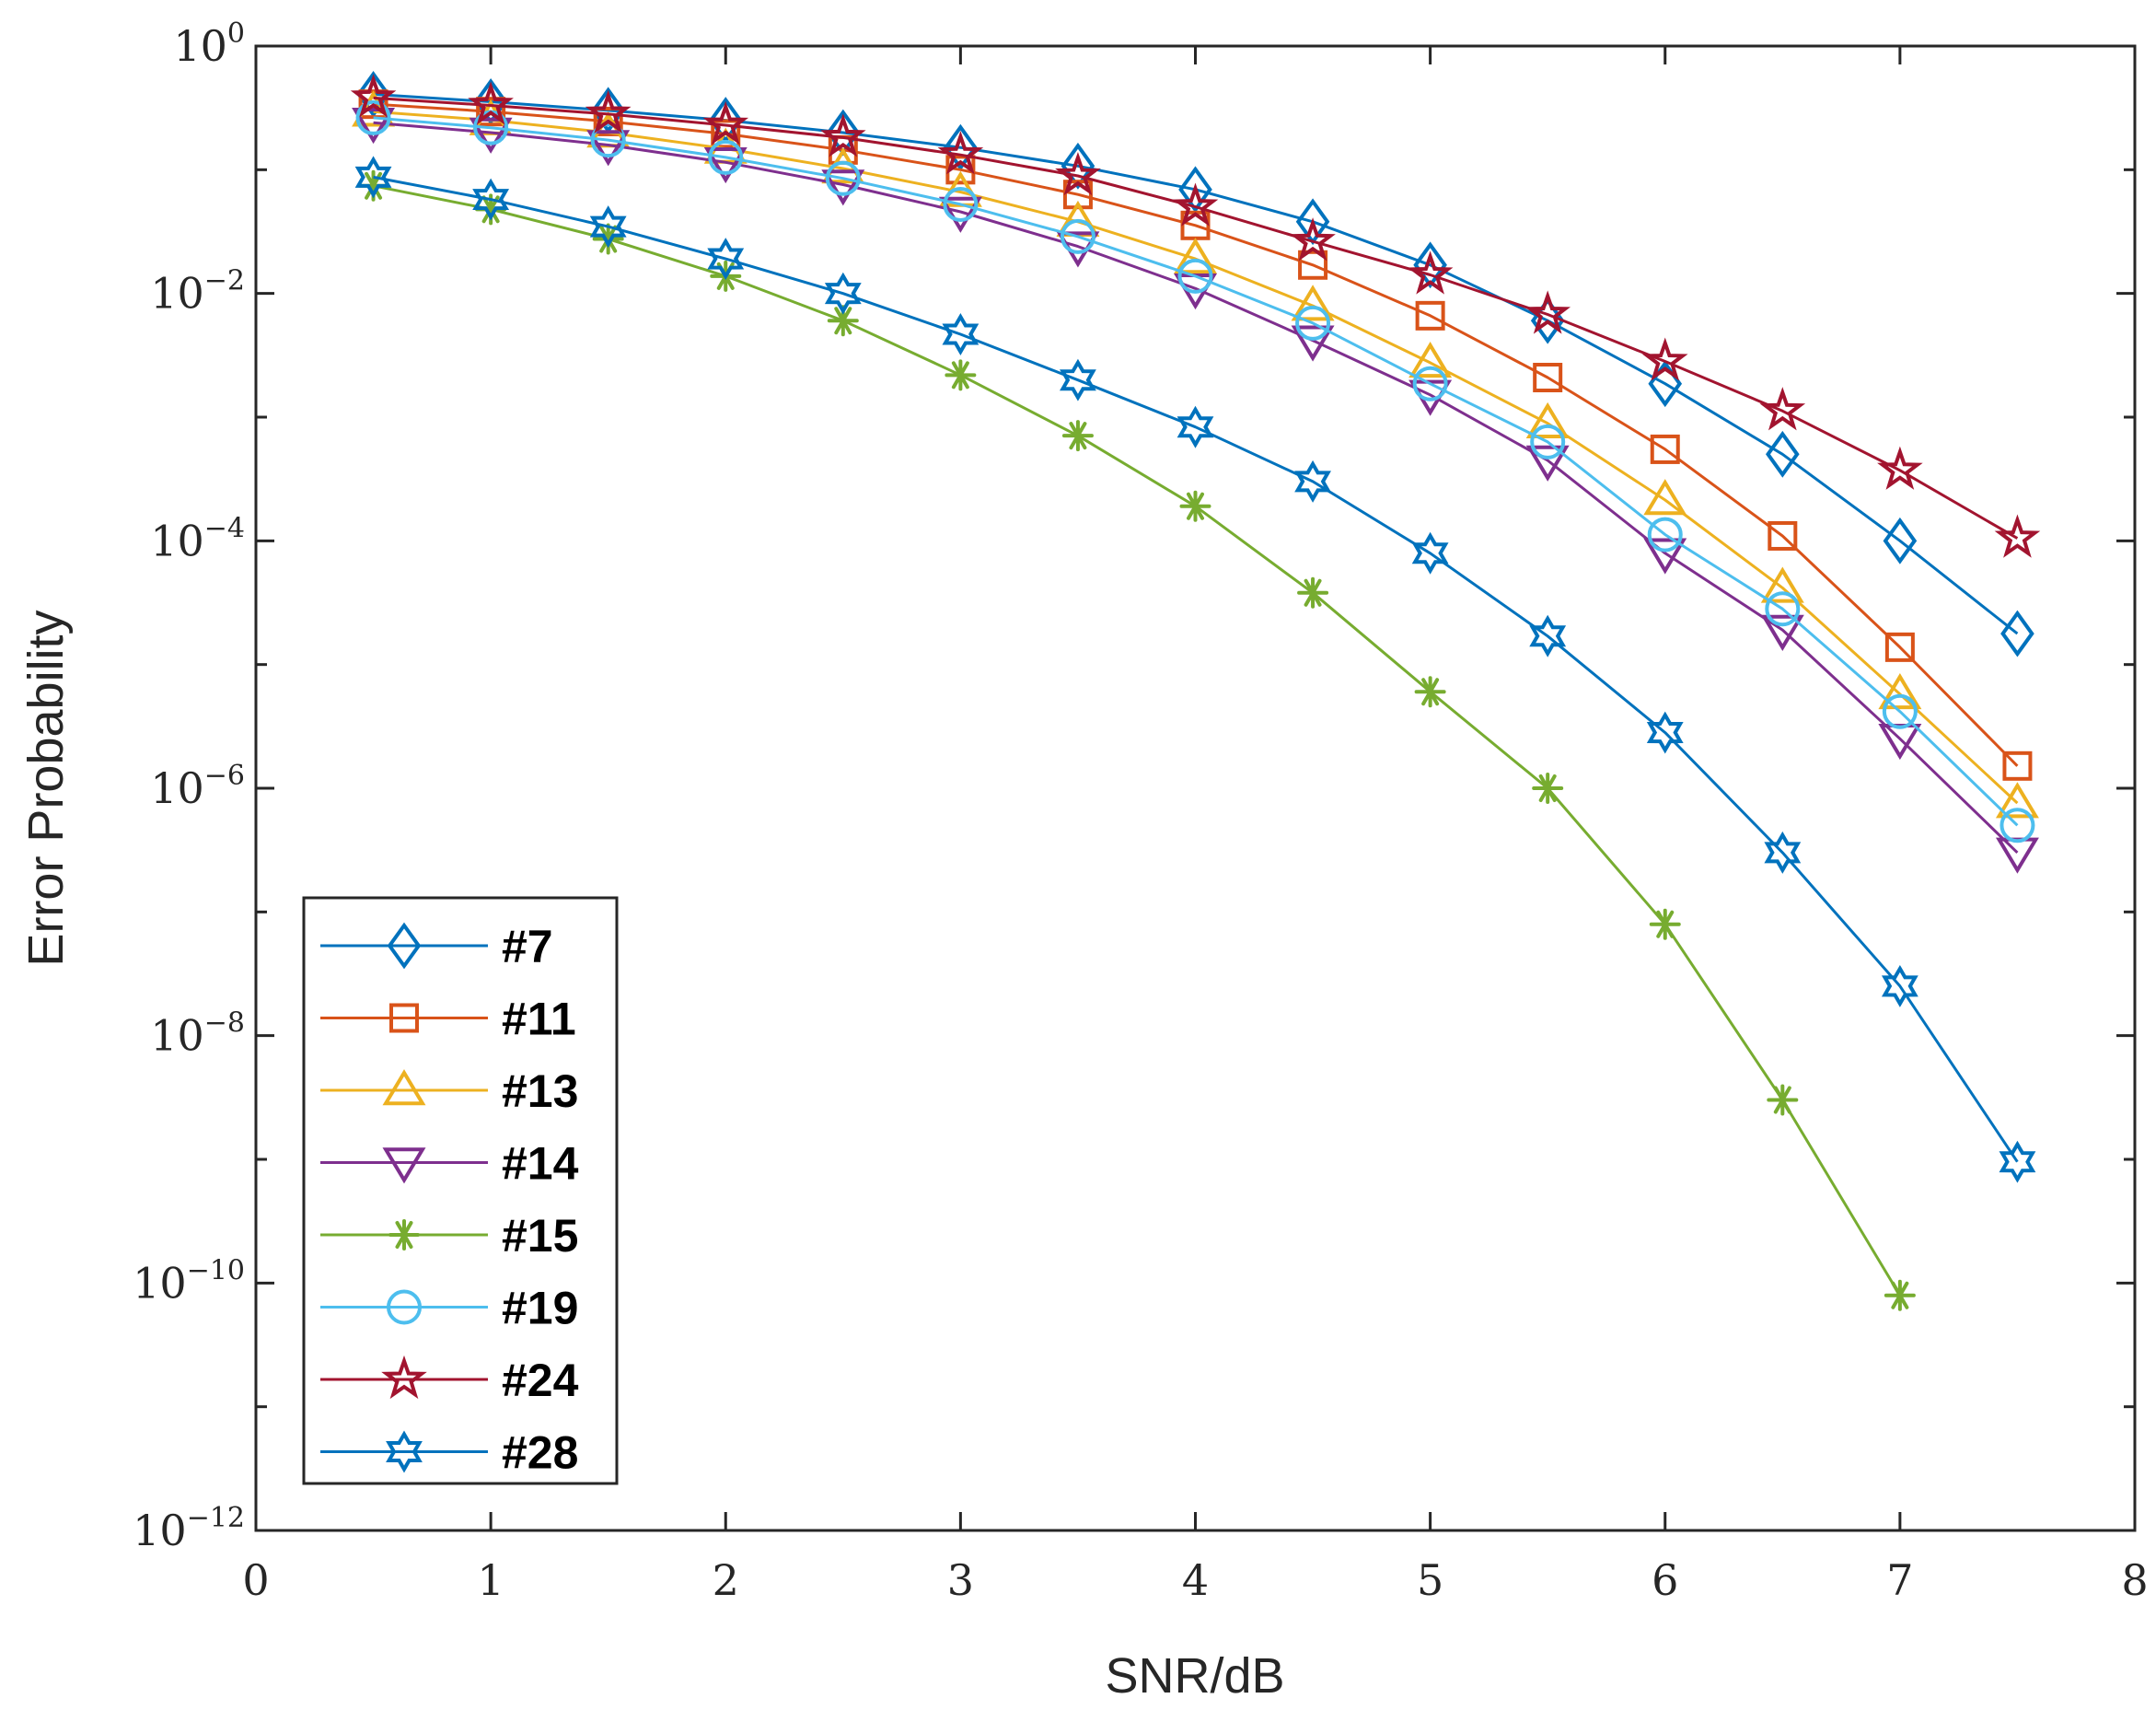 The width and height of the screenshot is (2156, 1710). I want to click on x-tick-label: 8, so click(2135, 1580).